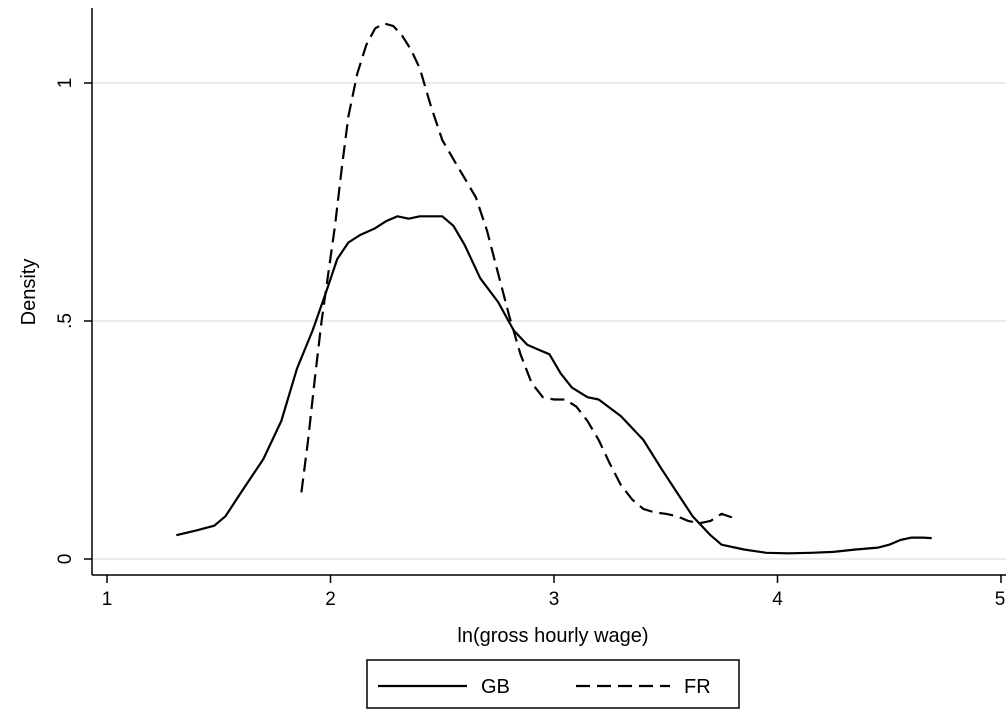  I want to click on legend-label-fr: FR, so click(697, 687).